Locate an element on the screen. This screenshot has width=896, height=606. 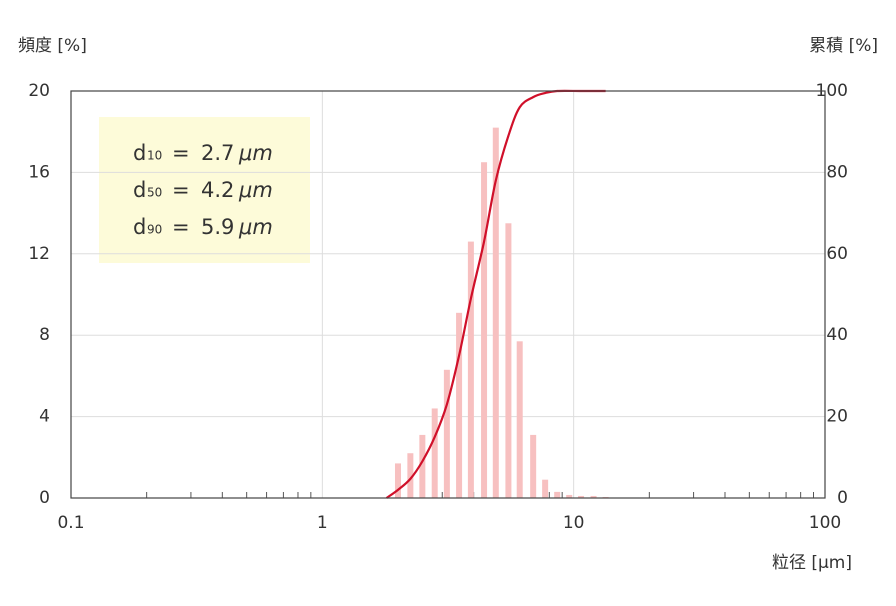
x-tick-label: 1 is located at coordinates (322, 523).